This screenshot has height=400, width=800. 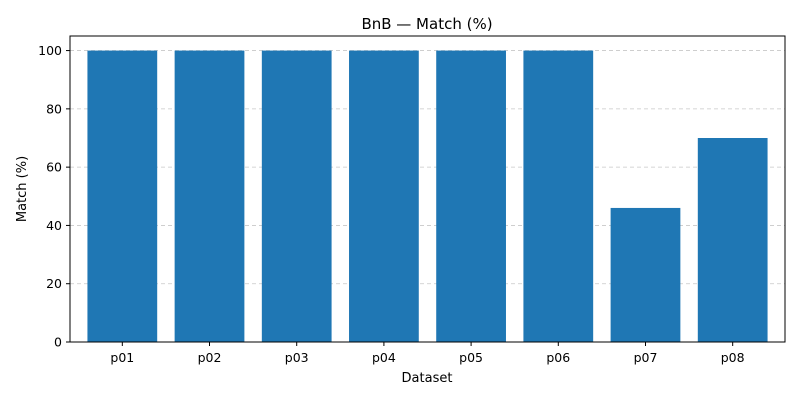 I want to click on y-tick-label: 100, so click(x=50, y=50).